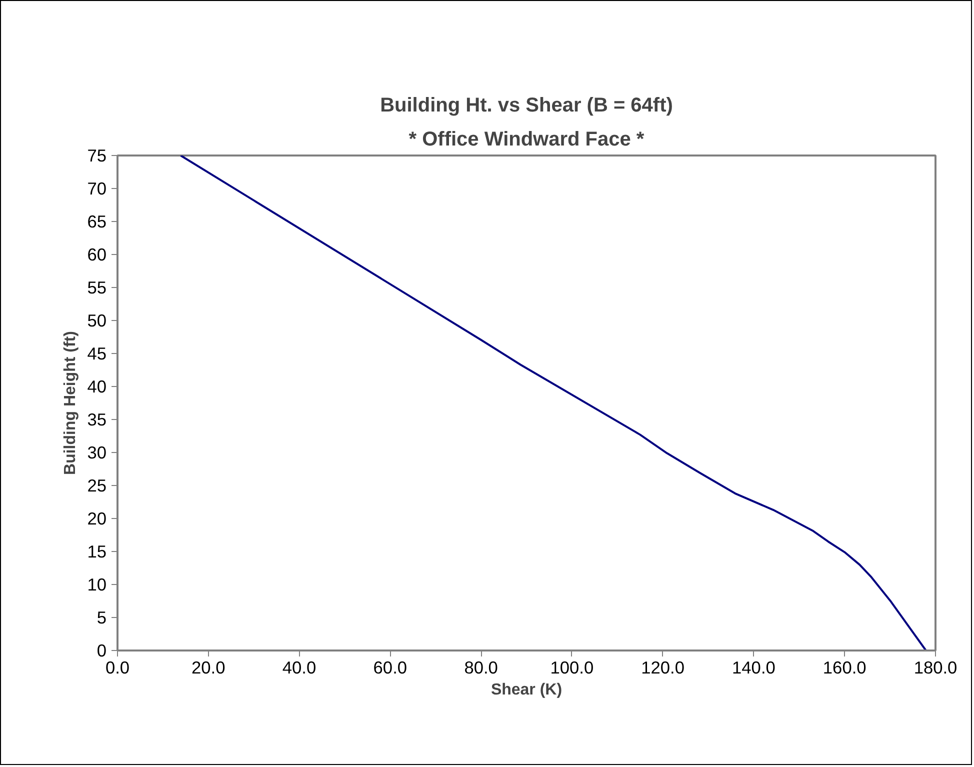  Describe the element at coordinates (663, 668) in the screenshot. I see `x-tick-label: 120.0` at that location.